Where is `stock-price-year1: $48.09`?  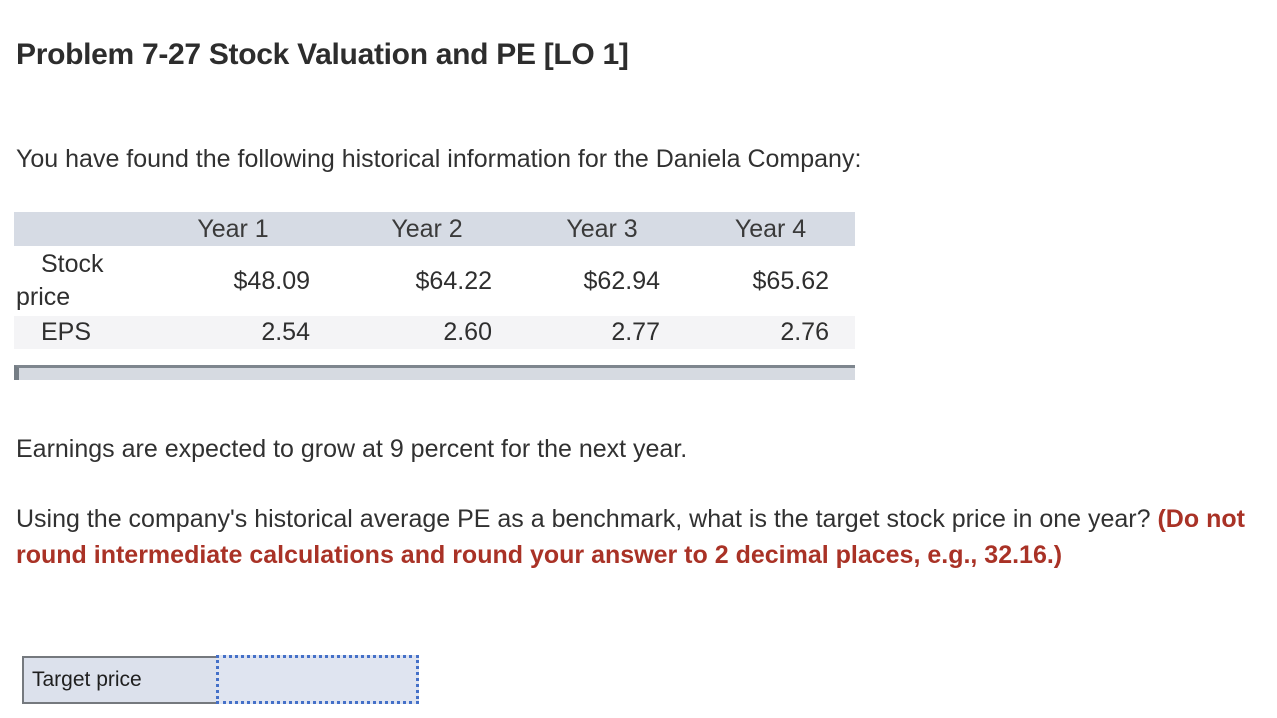
stock-price-year1: $48.09 is located at coordinates (233, 281).